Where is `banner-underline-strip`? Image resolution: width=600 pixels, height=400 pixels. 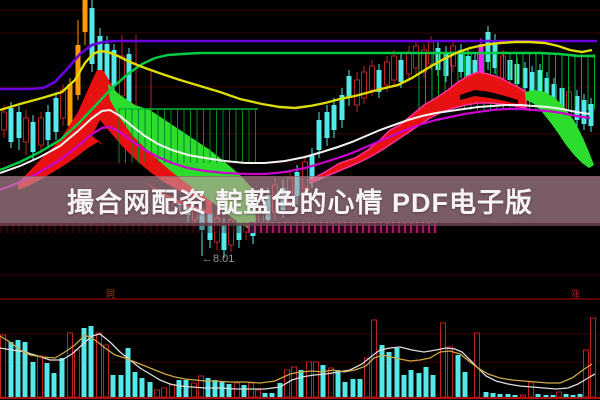 banner-underline-strip is located at coordinates (342, 227).